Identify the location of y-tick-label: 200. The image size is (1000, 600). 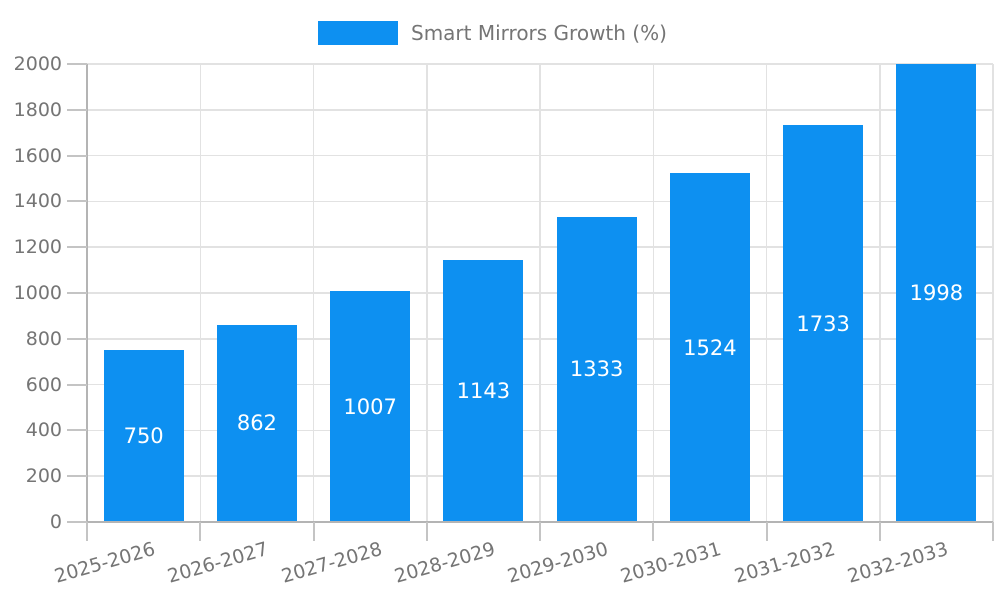
(43, 476).